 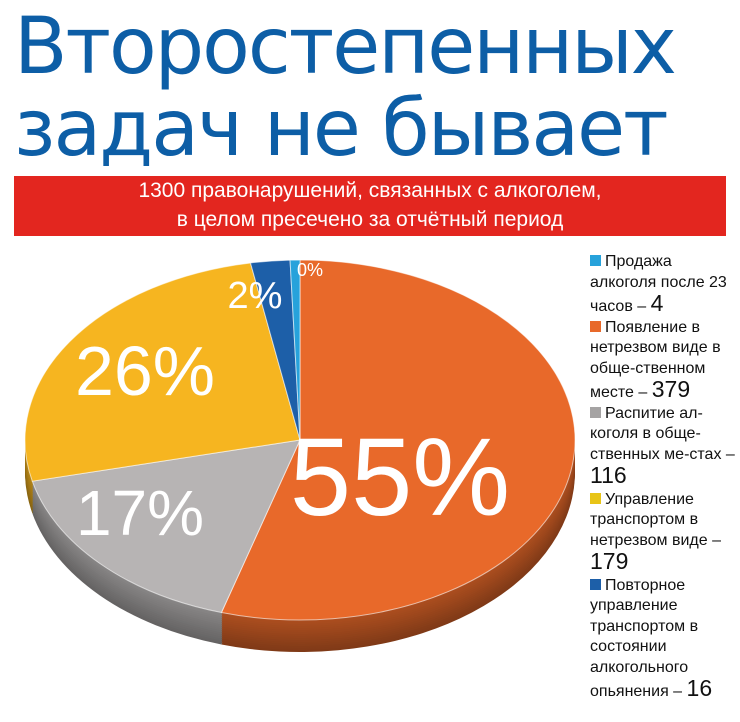 I want to click on legend-text: Продажа алкоголя после 23 часов –, so click(x=658, y=284).